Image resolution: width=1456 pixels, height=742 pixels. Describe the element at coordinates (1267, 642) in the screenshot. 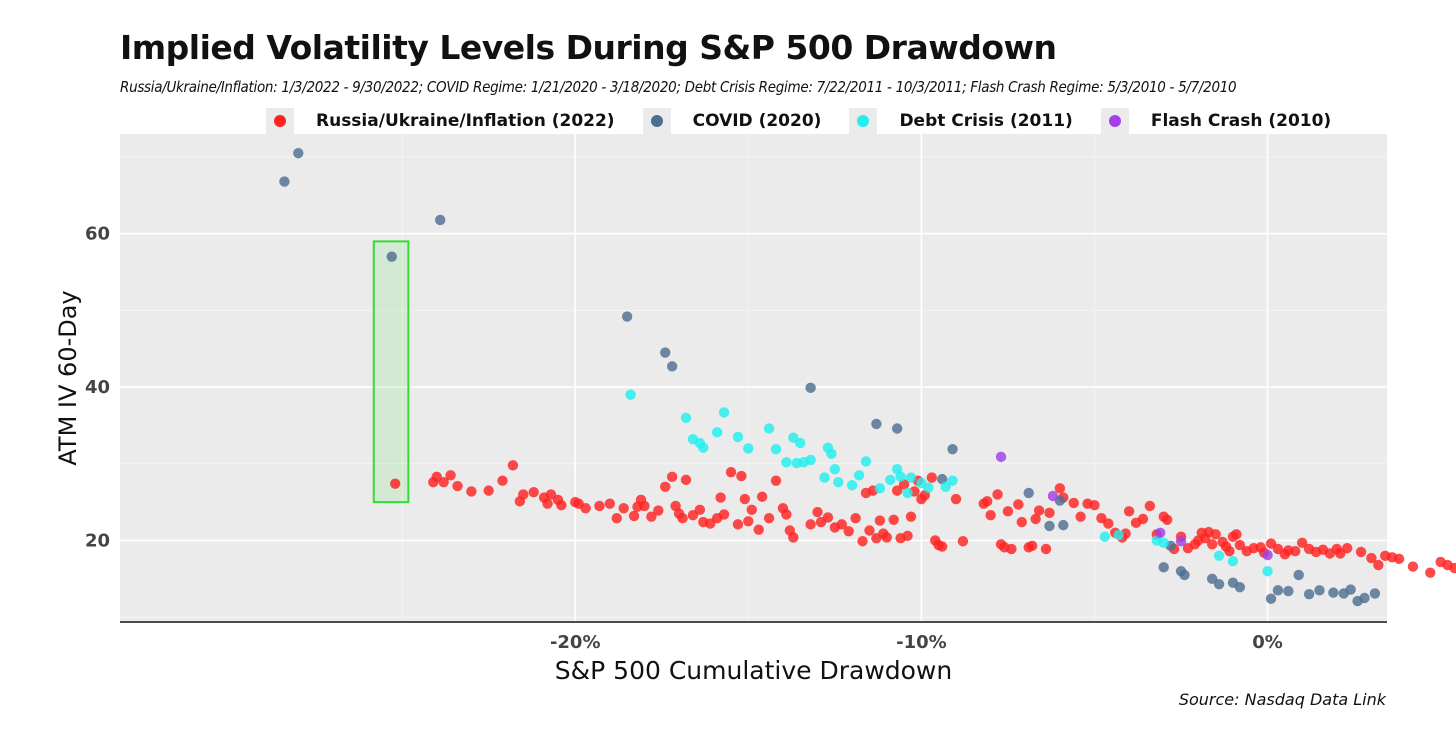

I see `x-tick-label: 0%` at that location.